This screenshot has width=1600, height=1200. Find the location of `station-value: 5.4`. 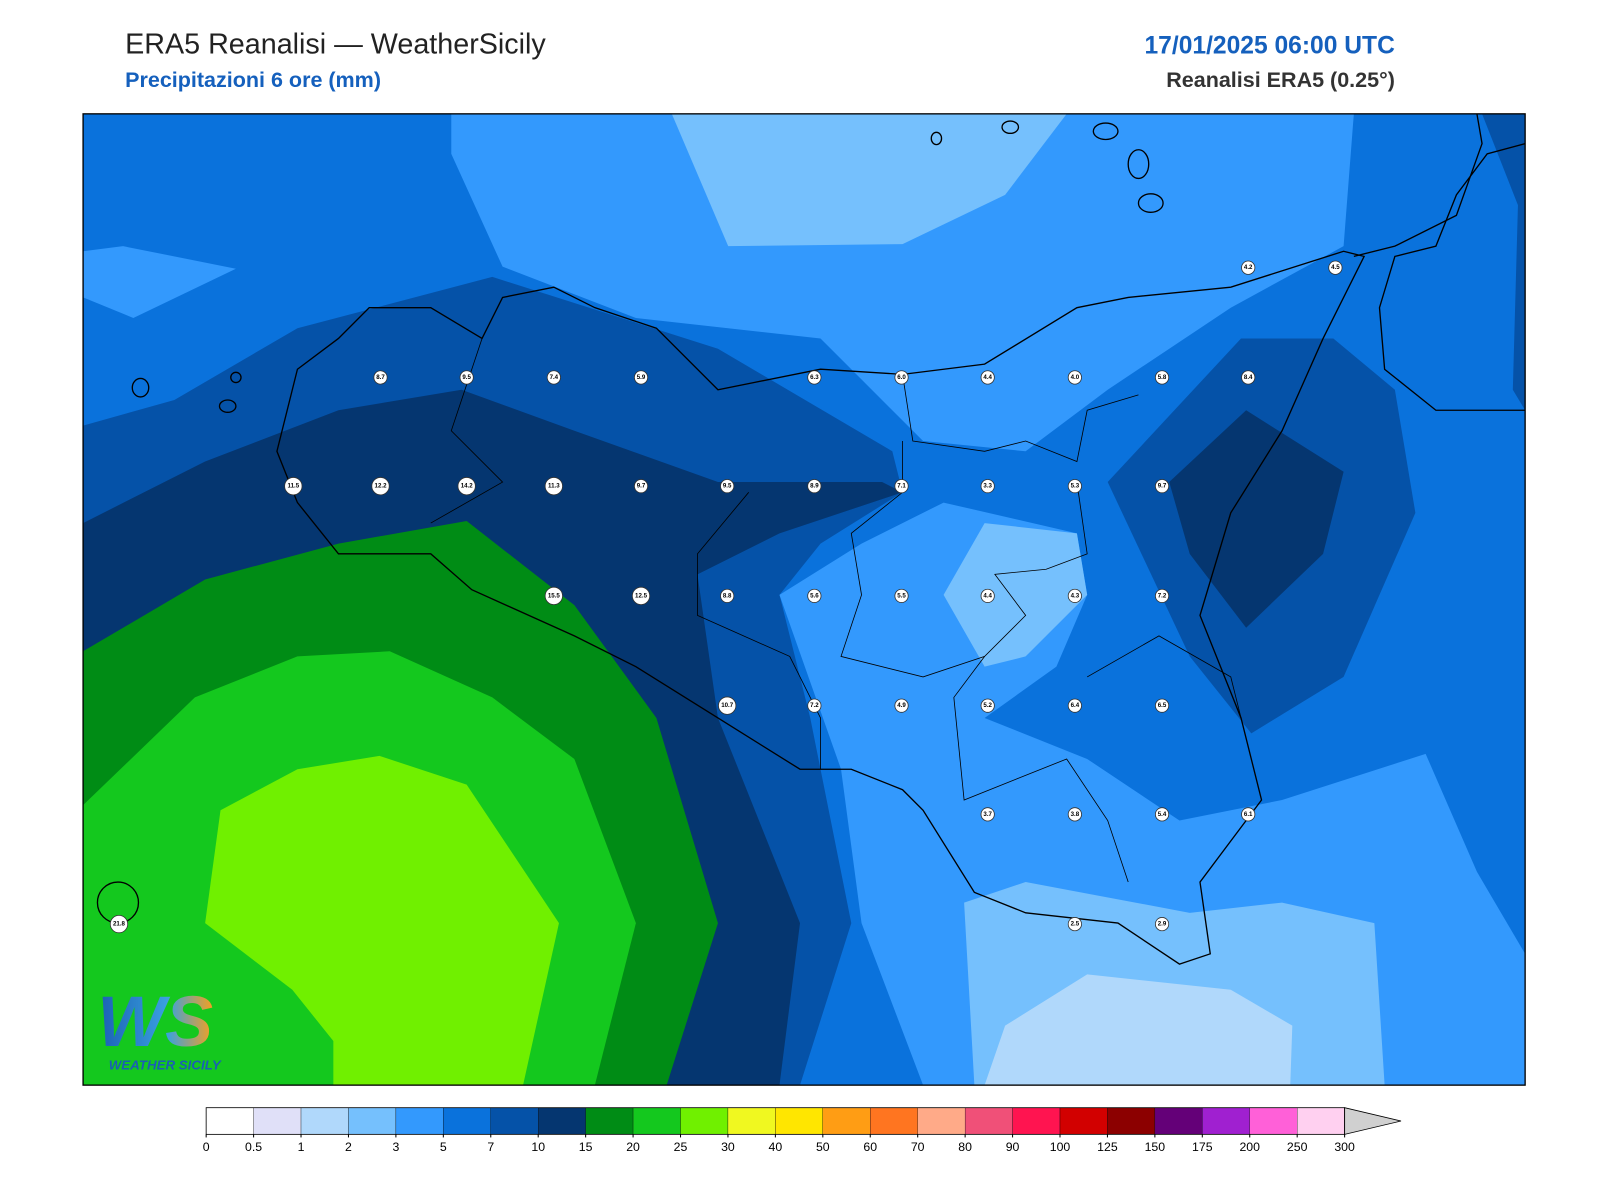

station-value: 5.4 is located at coordinates (1162, 814).